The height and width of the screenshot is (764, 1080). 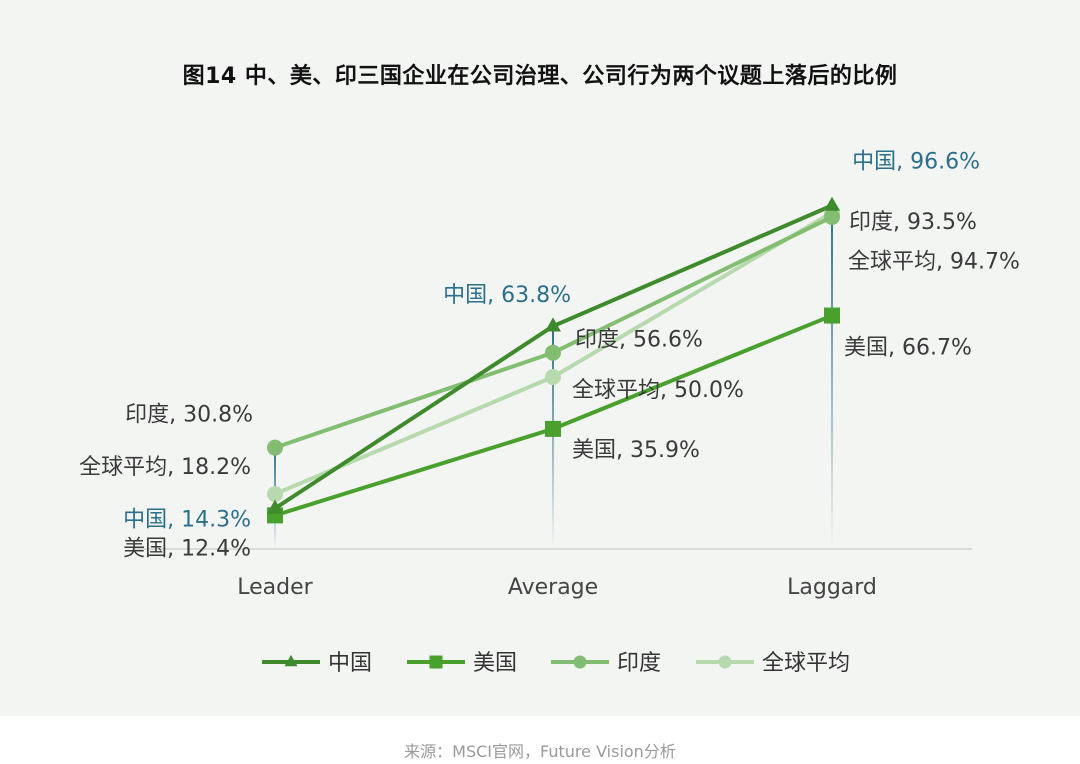 I want to click on source-note: 来源：MSCI官网，Future Vision分析, so click(x=540, y=751).